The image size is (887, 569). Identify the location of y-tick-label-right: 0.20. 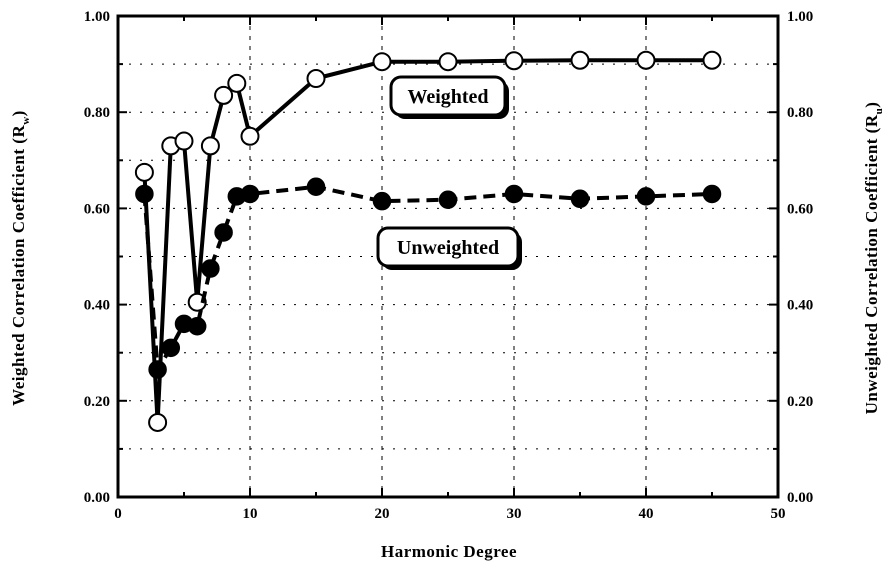
(800, 402).